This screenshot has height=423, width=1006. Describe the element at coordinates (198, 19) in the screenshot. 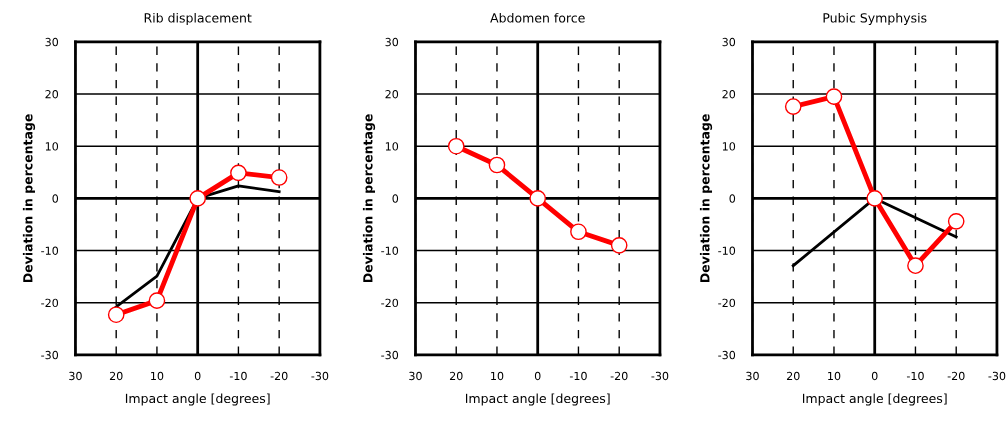

I see `chart-title: Rib displacement` at that location.